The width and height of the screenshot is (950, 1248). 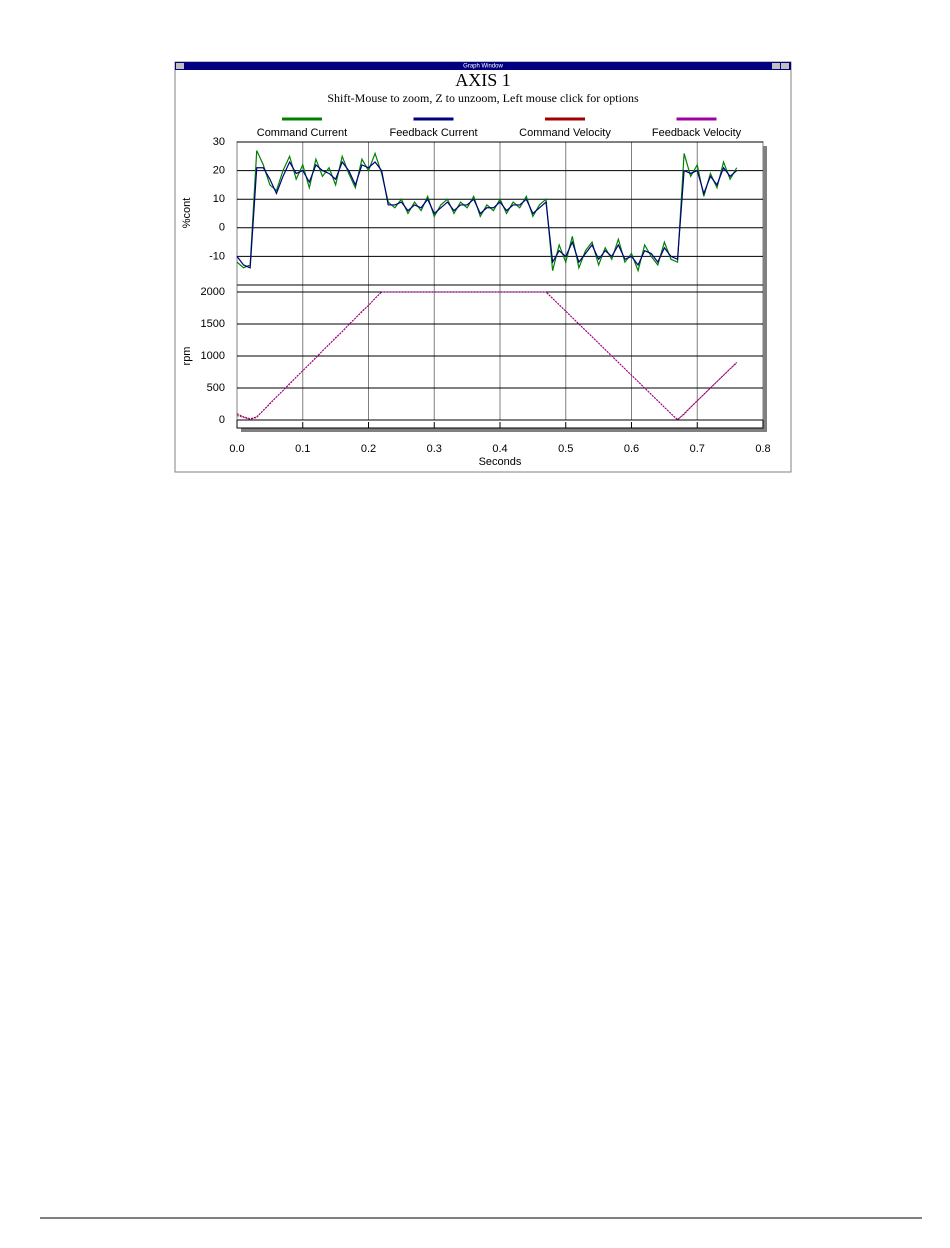 I want to click on title-bar, so click(x=483, y=66).